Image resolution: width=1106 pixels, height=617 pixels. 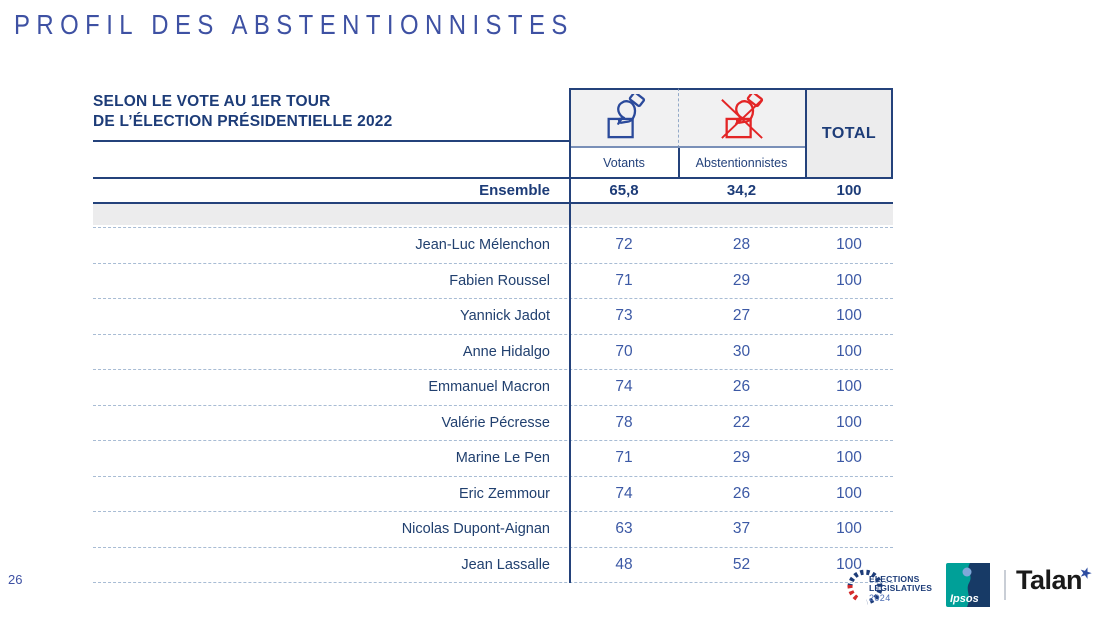 I want to click on candidate-name: Fabien Roussel, so click(x=499, y=280).